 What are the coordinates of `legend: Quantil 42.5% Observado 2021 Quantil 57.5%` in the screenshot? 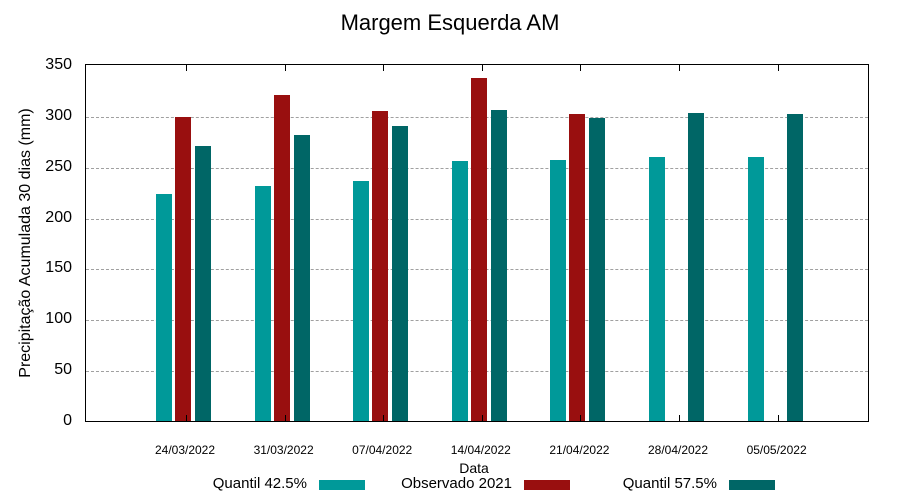 It's located at (450, 485).